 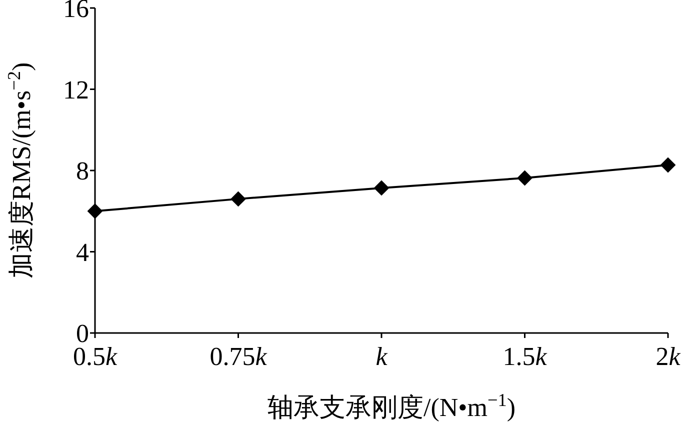 What do you see at coordinates (76, 11) in the screenshot?
I see `y-tick-label: 16` at bounding box center [76, 11].